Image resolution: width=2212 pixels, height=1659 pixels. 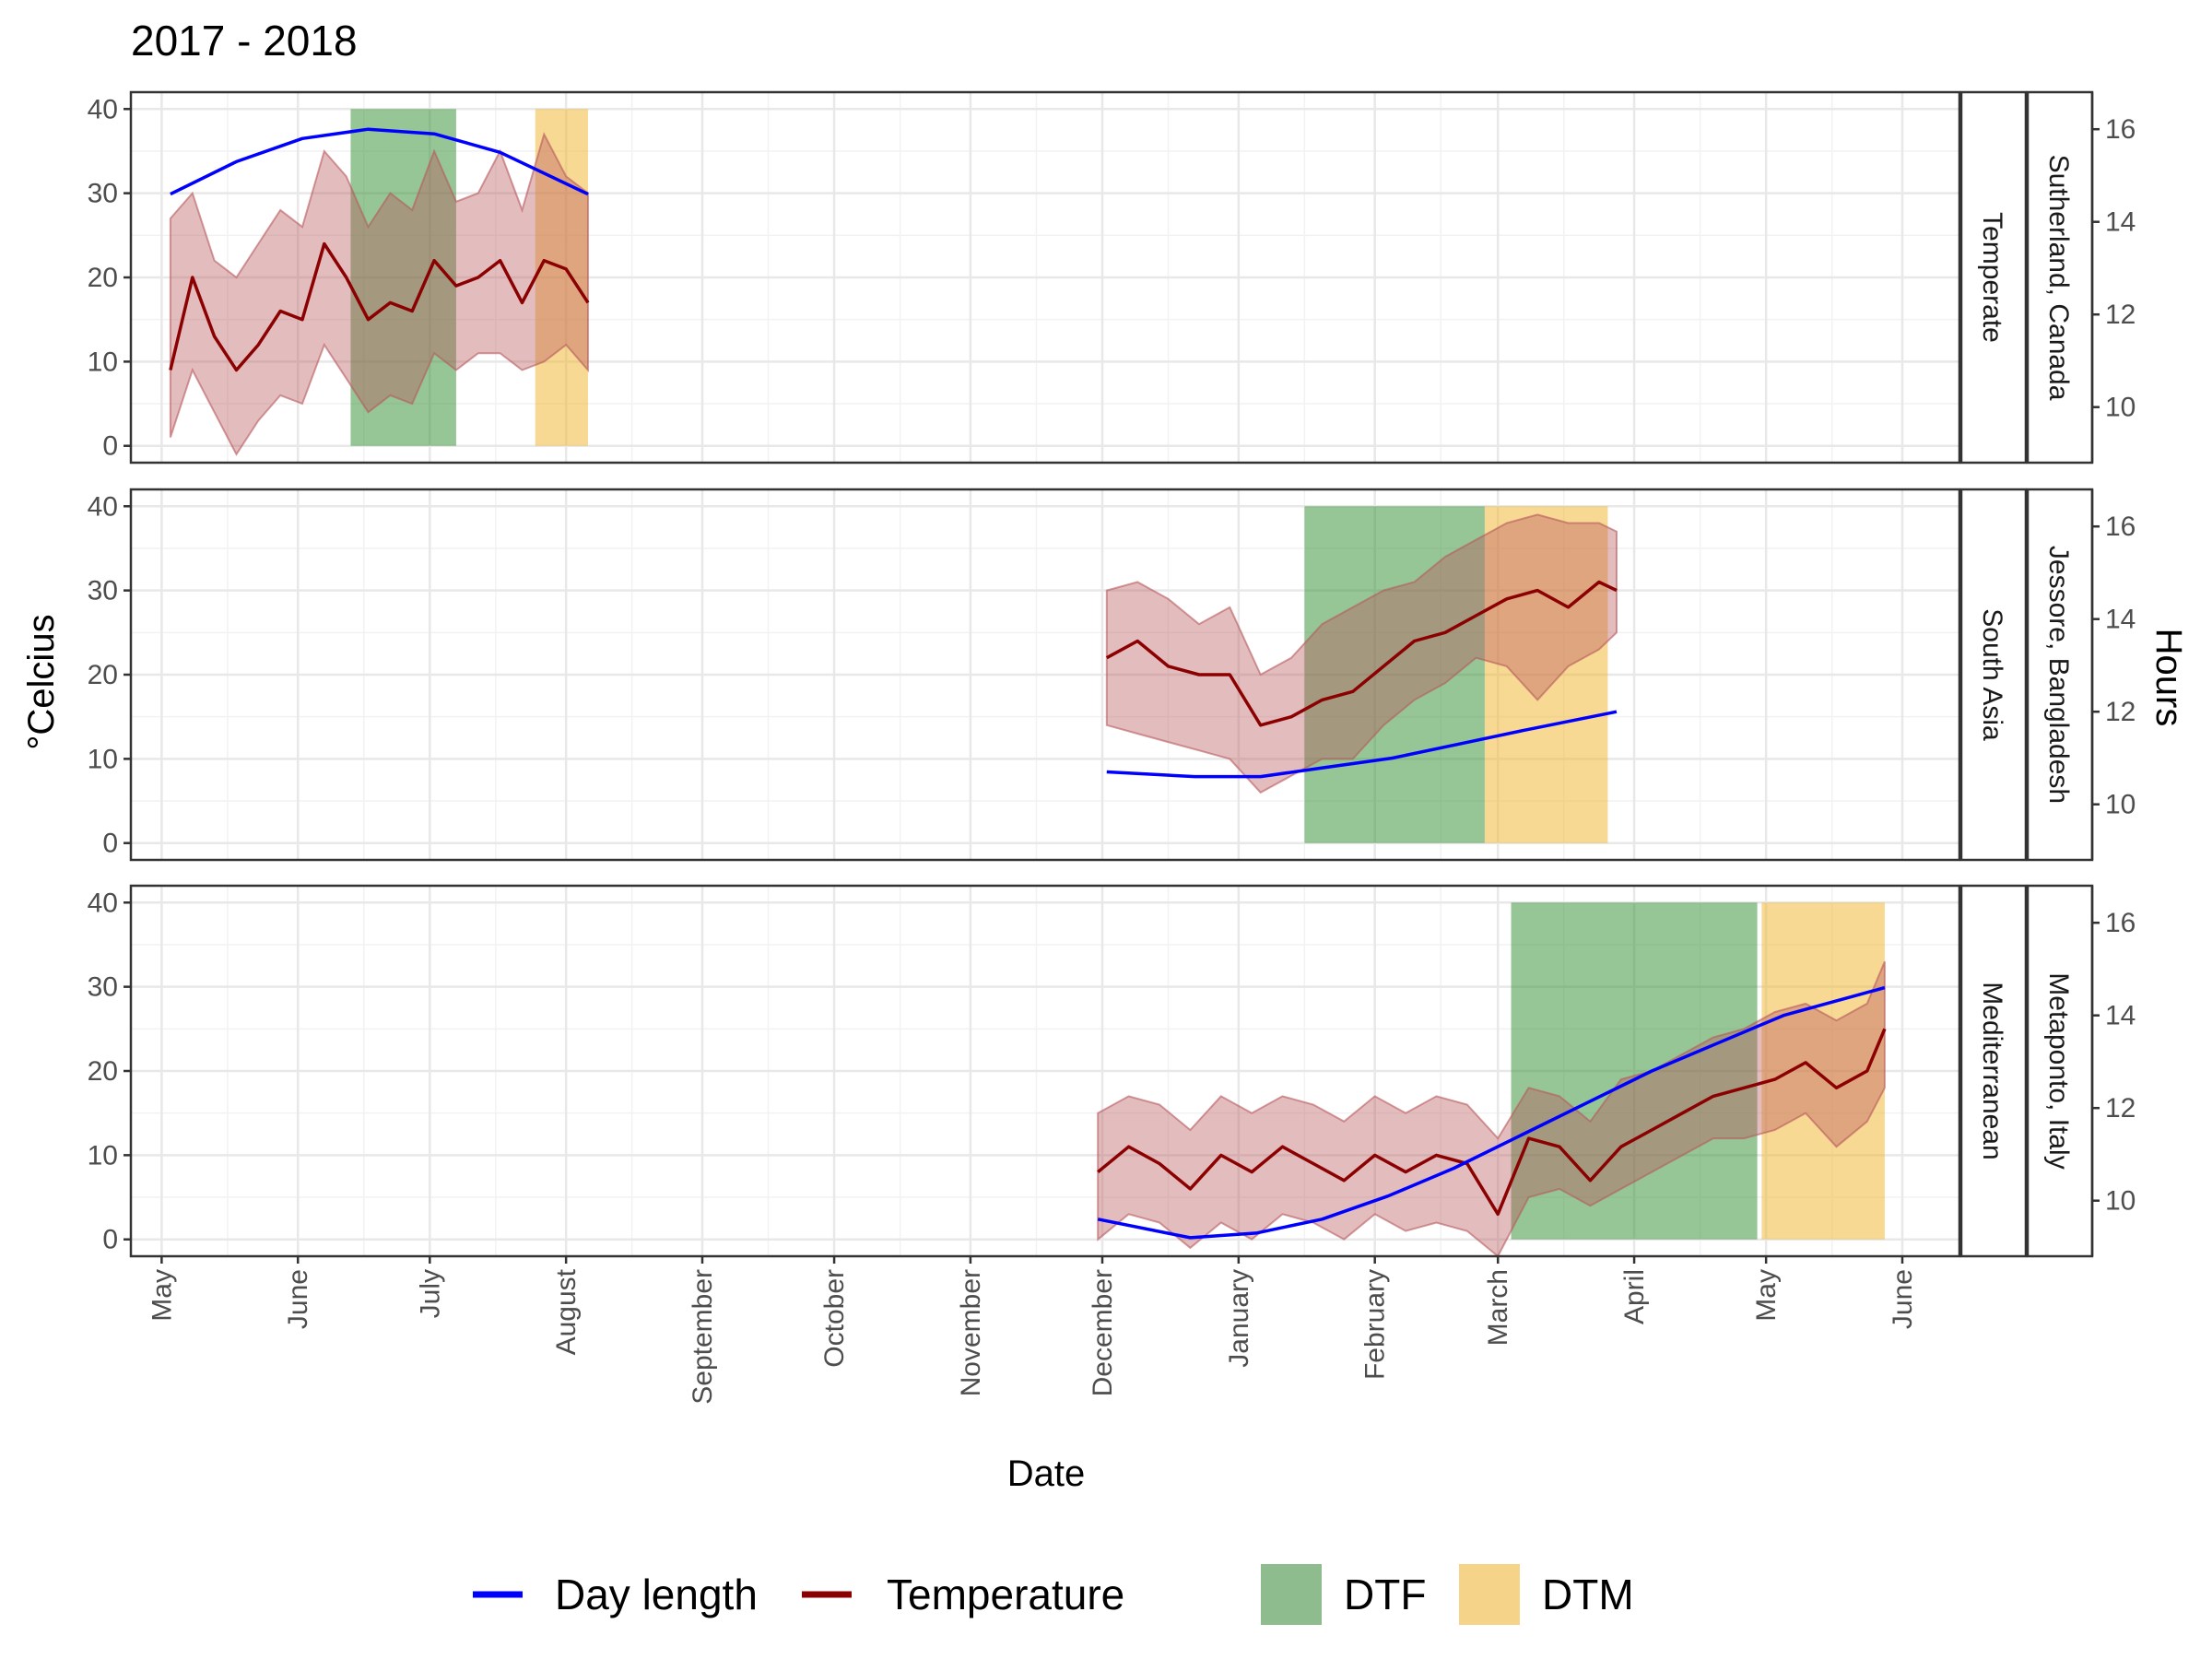 What do you see at coordinates (834, 1318) in the screenshot?
I see `x-tick-label: October` at bounding box center [834, 1318].